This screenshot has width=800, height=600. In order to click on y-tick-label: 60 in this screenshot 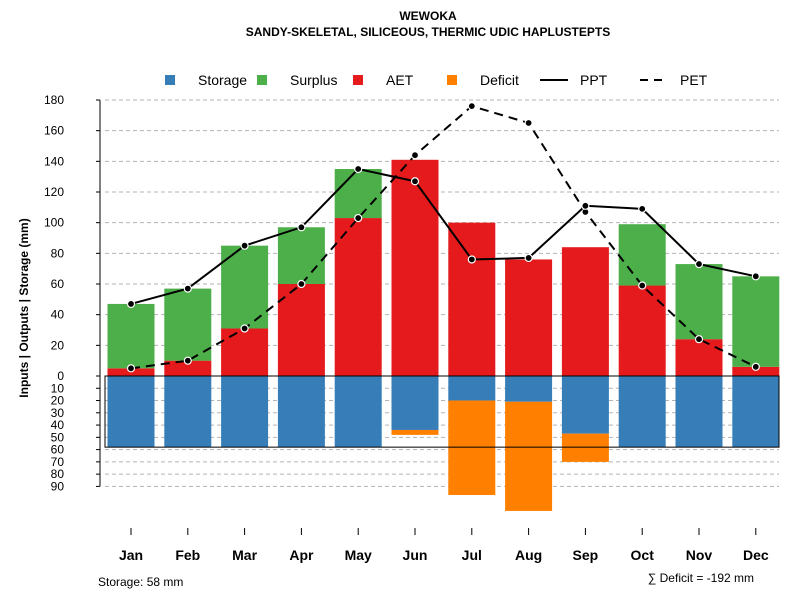, I will do `click(58, 450)`.